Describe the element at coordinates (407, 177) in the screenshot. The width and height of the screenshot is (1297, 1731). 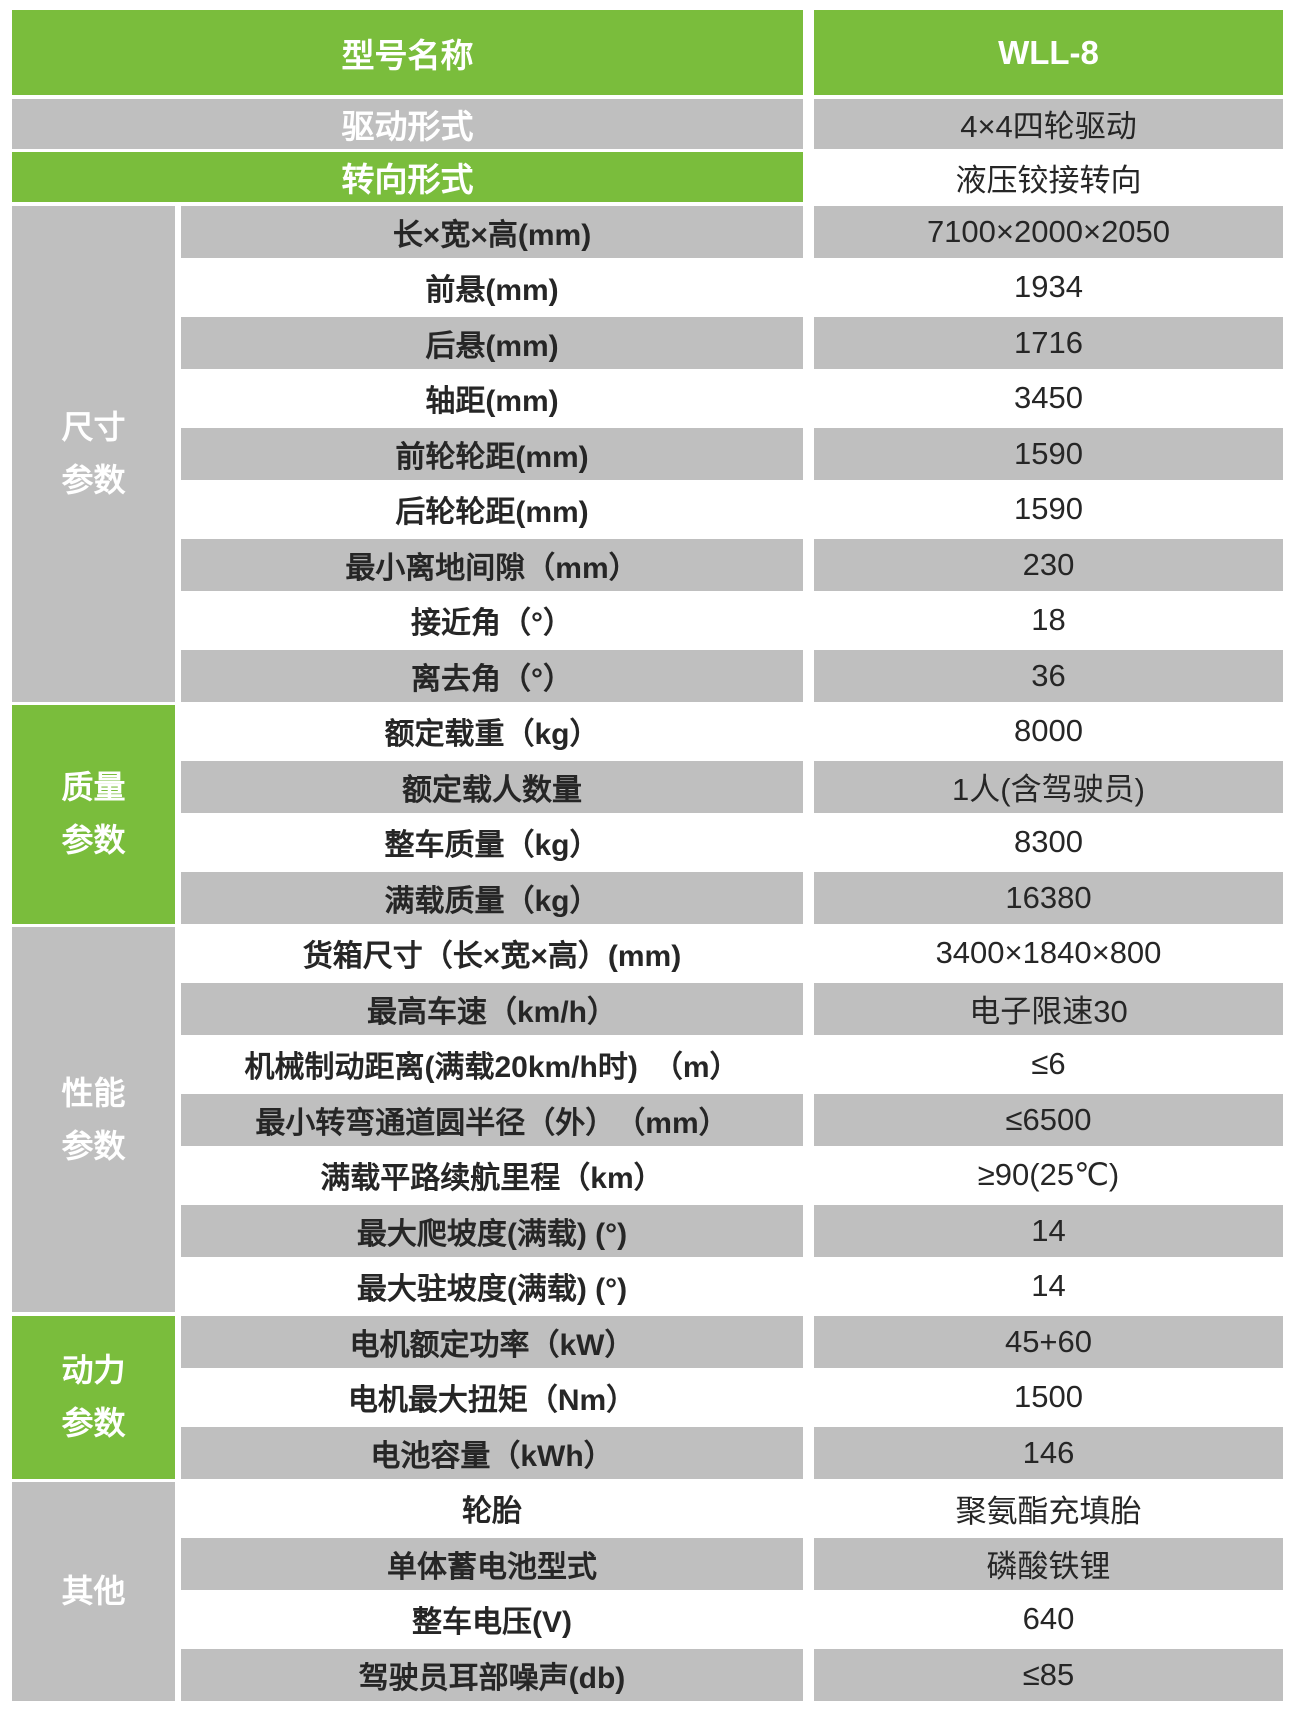
I see `steering-type-header-cell: 转向形式` at that location.